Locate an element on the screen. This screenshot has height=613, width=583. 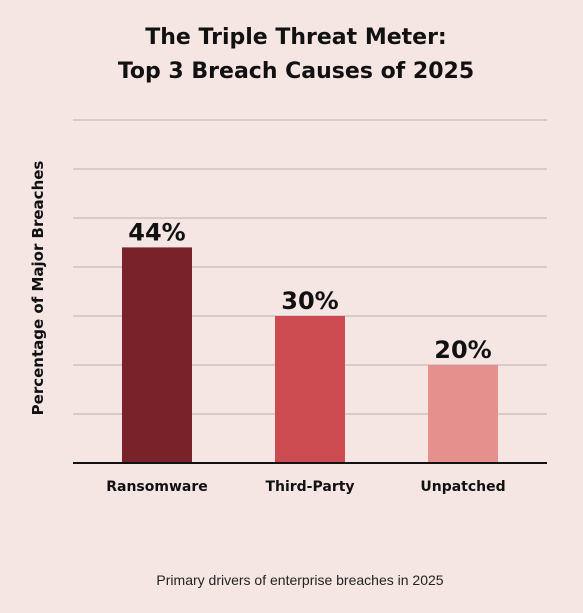
value-labels-group: 44% 30% 20% is located at coordinates (309, 291).